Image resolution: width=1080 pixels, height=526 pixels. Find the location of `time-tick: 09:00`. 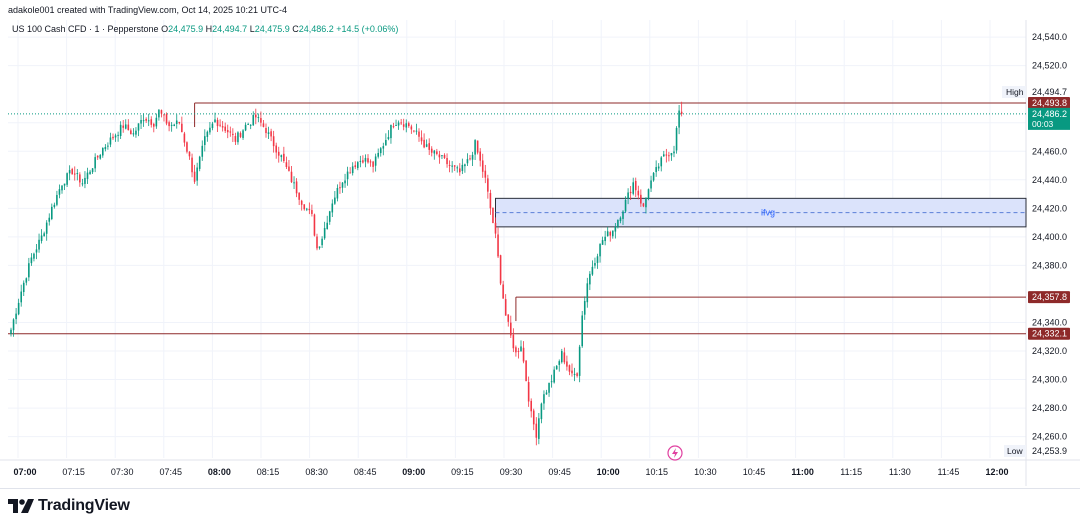

time-tick: 09:00 is located at coordinates (413, 472).